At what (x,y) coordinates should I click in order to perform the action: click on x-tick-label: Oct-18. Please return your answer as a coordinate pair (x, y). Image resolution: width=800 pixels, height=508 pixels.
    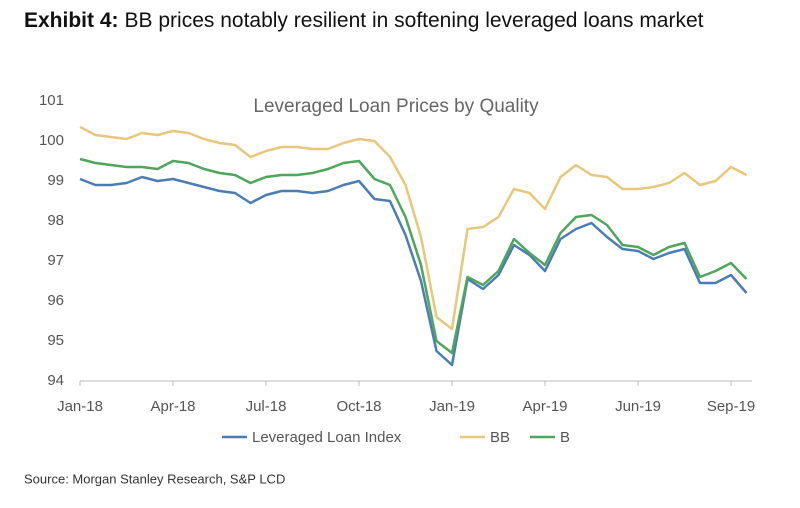
    Looking at the image, I should click on (358, 406).